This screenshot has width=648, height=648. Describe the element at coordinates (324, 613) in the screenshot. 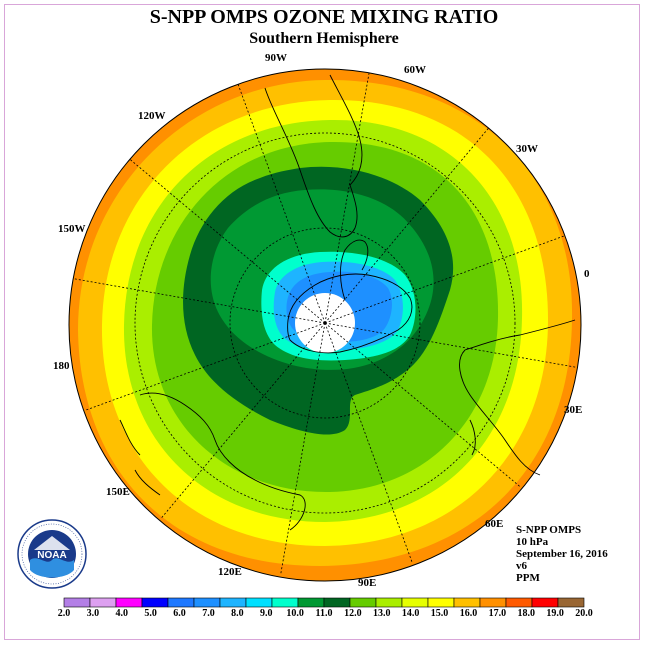

I see `colorbar-tick-label: 11.0` at that location.